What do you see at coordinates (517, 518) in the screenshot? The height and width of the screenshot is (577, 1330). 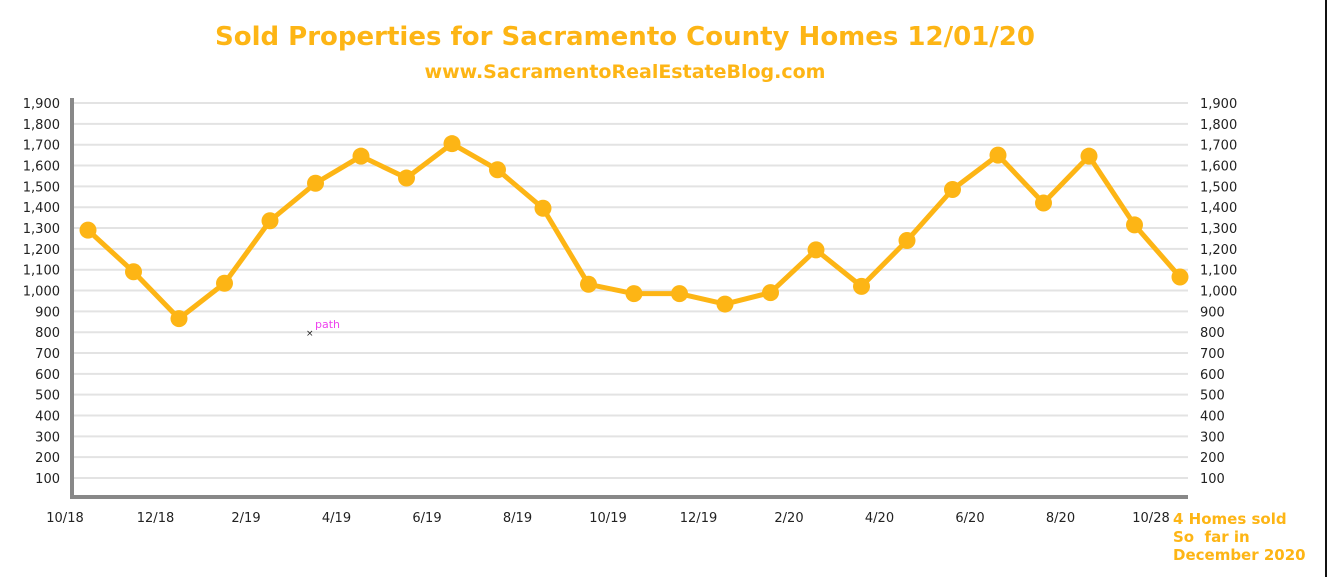 I see `x-tick-label: 8/19` at bounding box center [517, 518].